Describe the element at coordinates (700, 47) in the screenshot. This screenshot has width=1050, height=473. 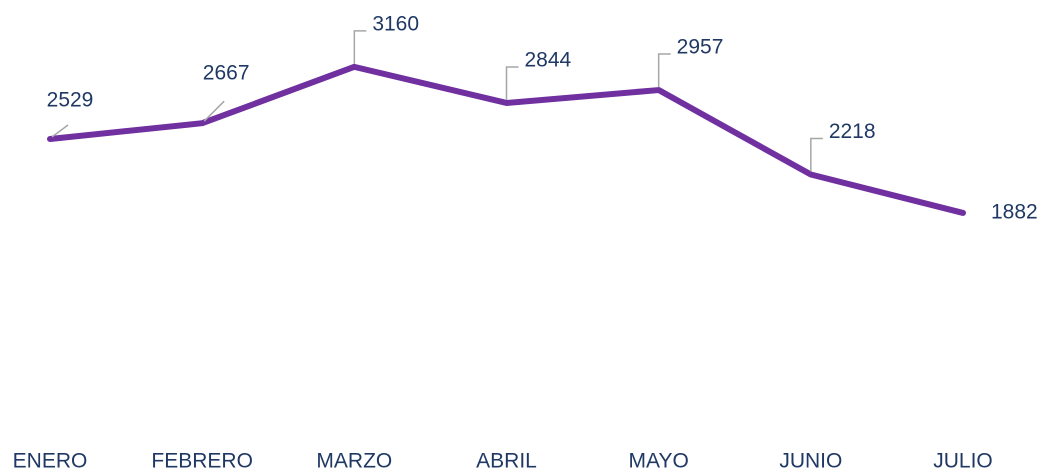
I see `data-label: 2957` at that location.